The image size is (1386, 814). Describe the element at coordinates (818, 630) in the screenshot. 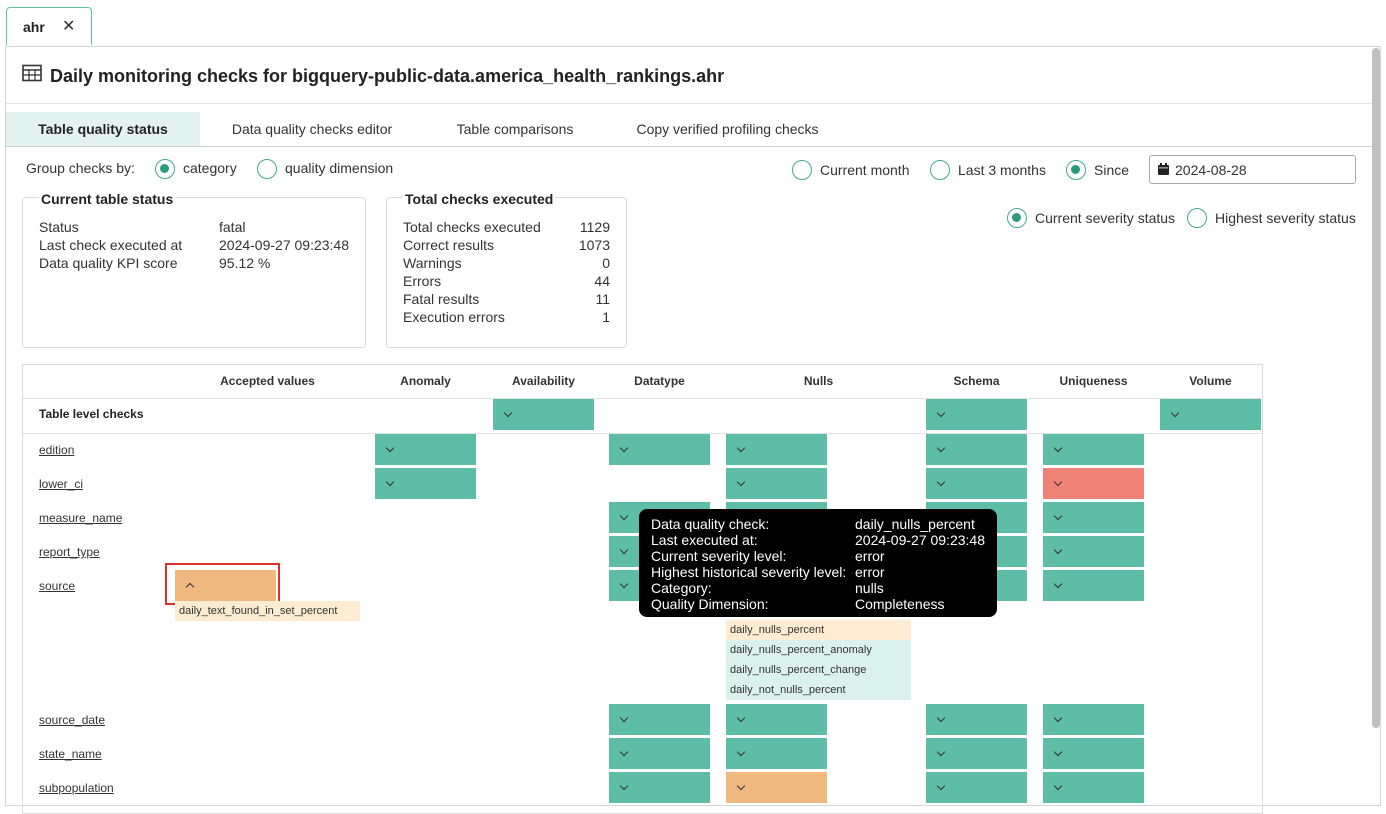

I see `nulls-check-item: daily_nulls_percent` at that location.